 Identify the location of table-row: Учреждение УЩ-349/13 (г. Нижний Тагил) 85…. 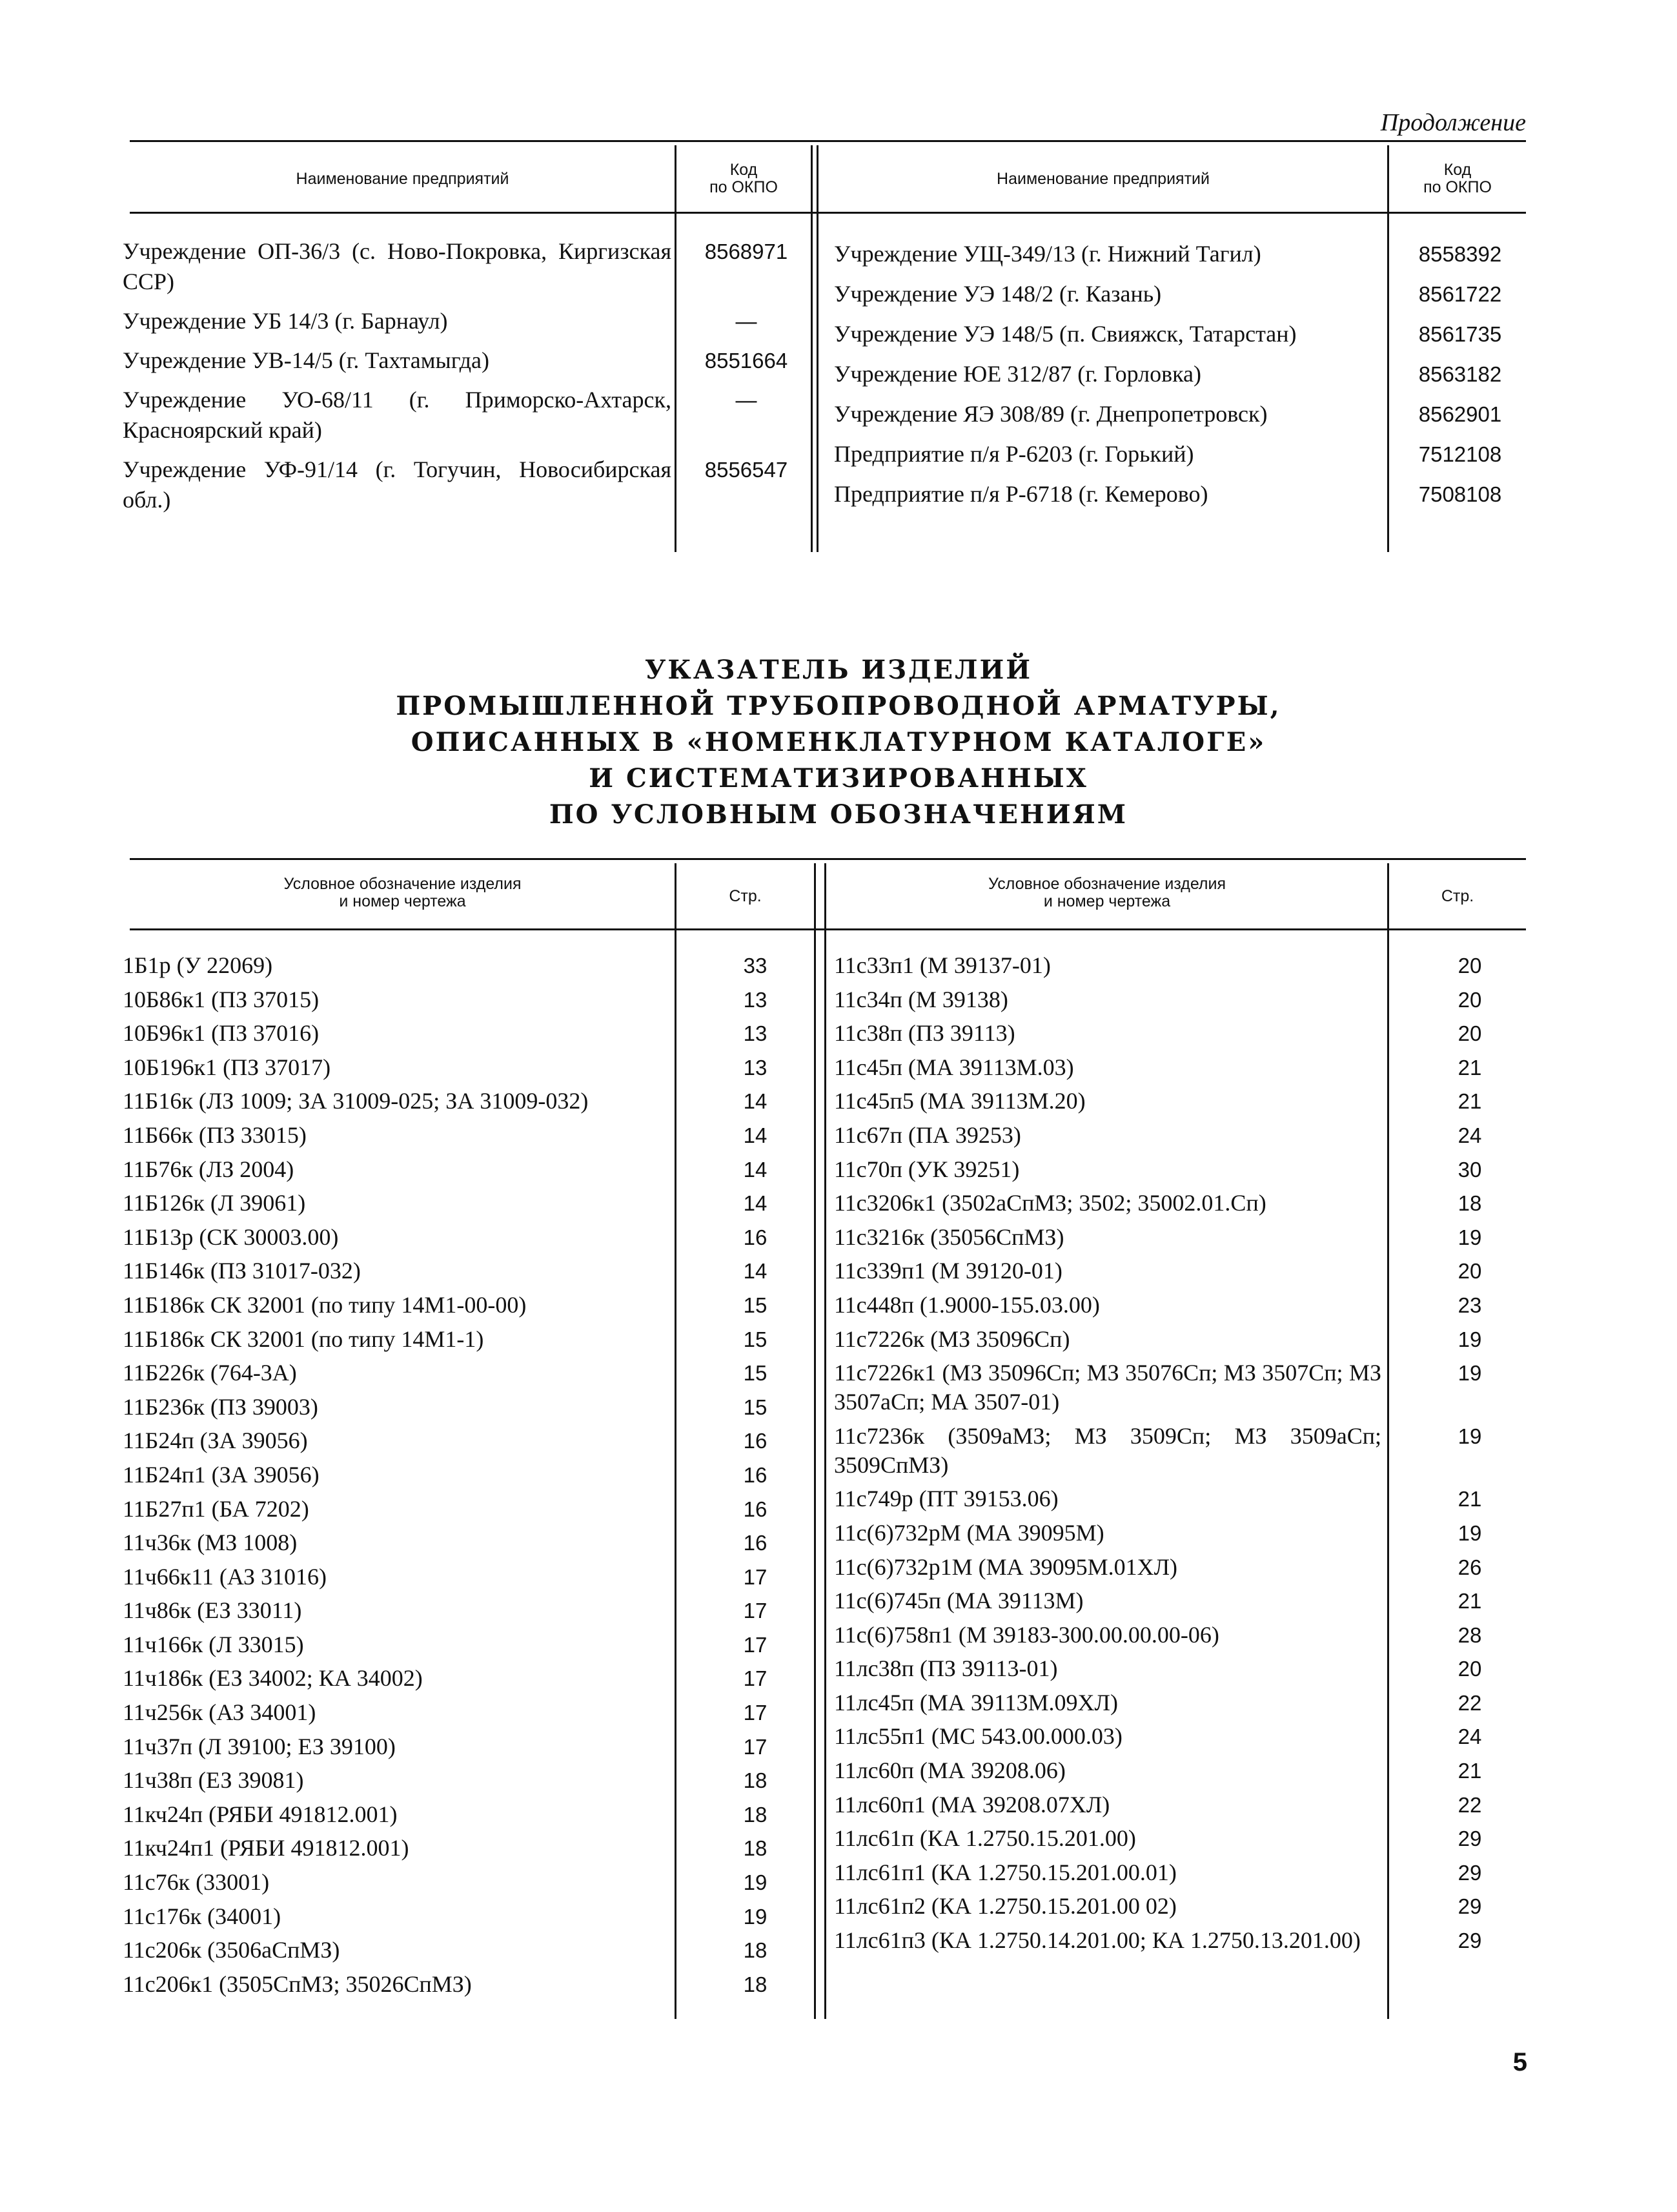
(1167, 254).